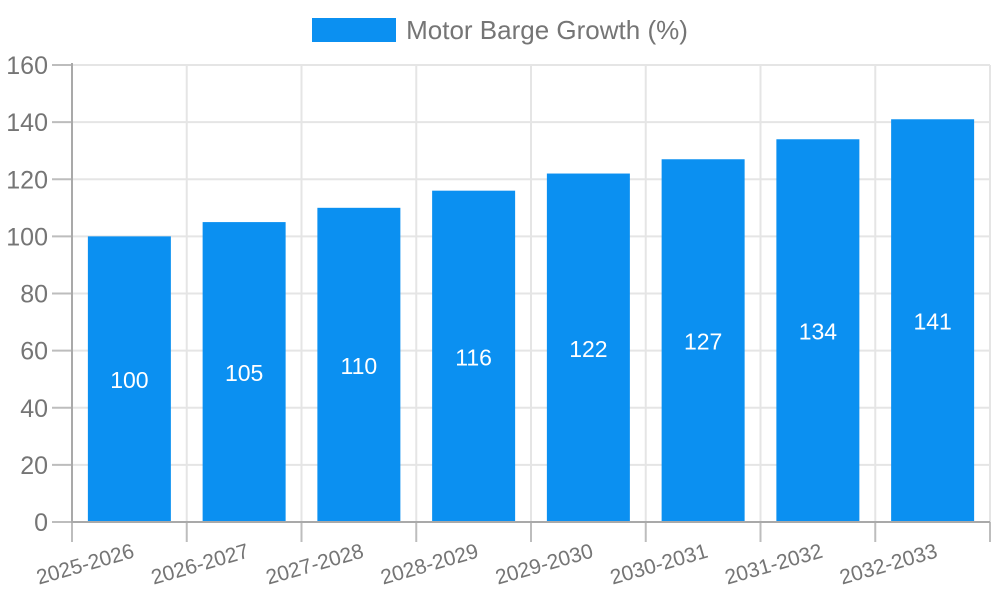  I want to click on bar-value-label: 110, so click(359, 366).